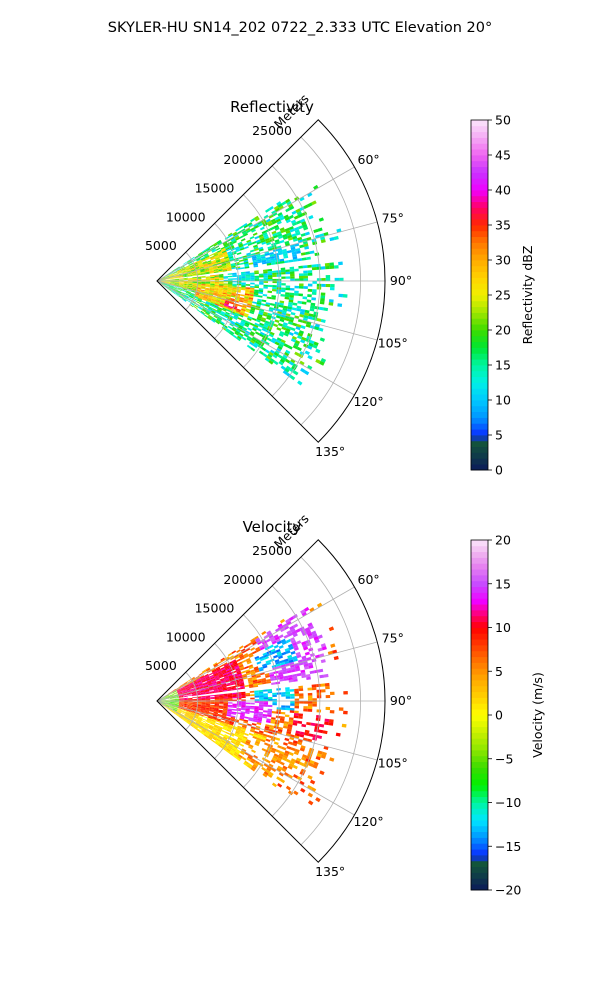 The height and width of the screenshot is (1000, 600). Describe the element at coordinates (330, 451) in the screenshot. I see `azimuth-tick-label: 135°` at that location.